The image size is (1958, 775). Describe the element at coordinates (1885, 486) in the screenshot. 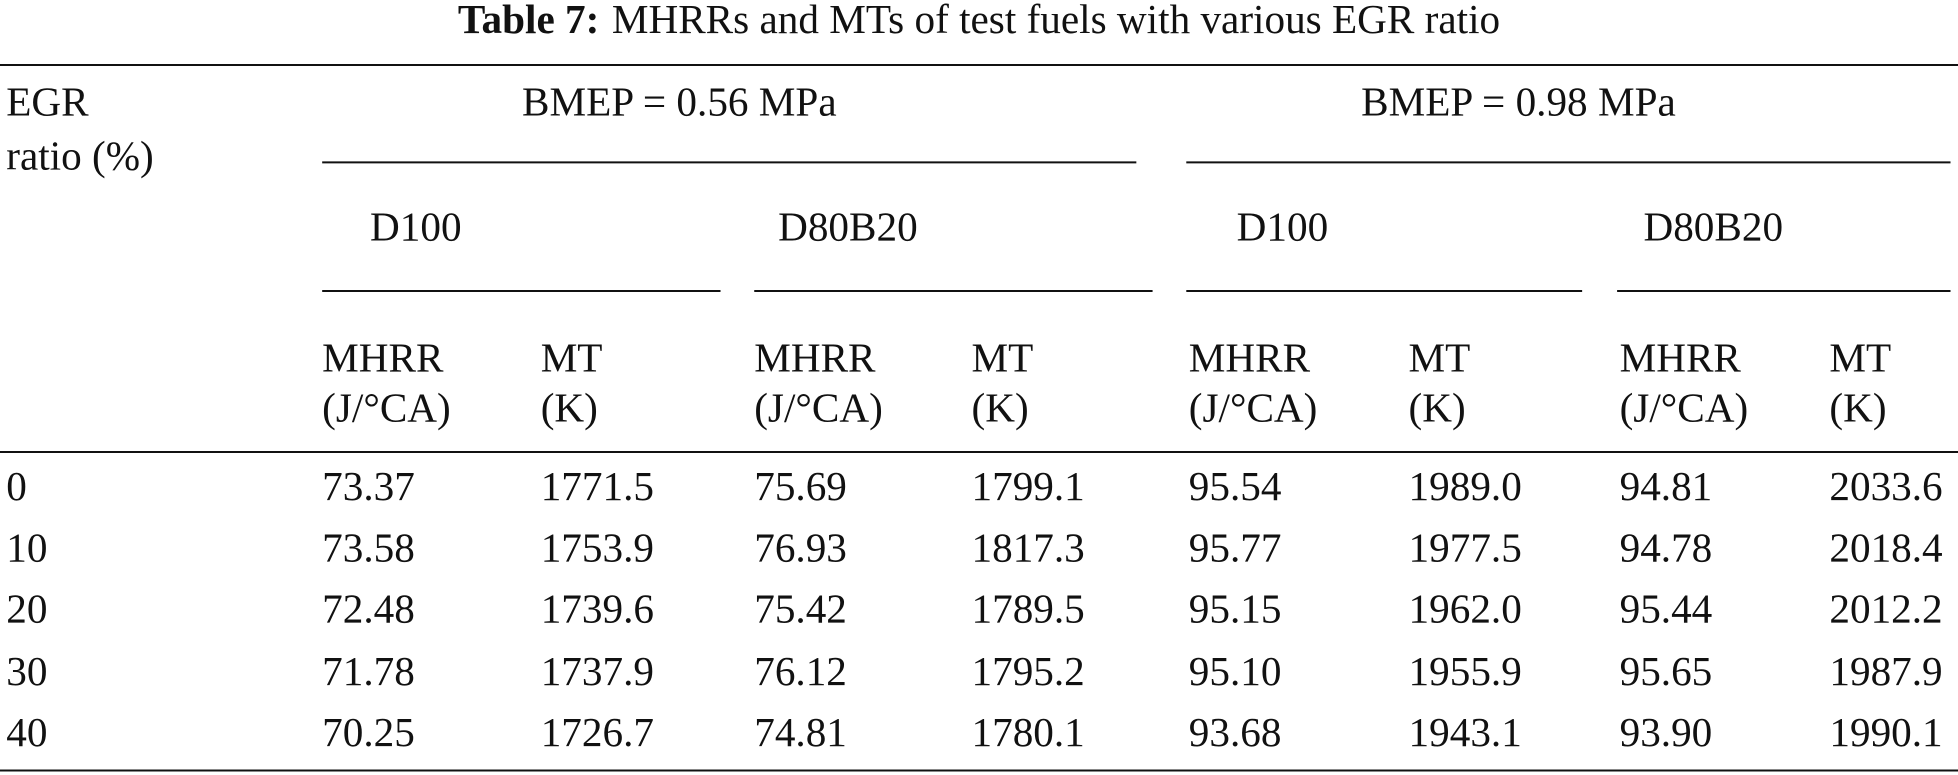

I see `cell: 2033.6` at that location.